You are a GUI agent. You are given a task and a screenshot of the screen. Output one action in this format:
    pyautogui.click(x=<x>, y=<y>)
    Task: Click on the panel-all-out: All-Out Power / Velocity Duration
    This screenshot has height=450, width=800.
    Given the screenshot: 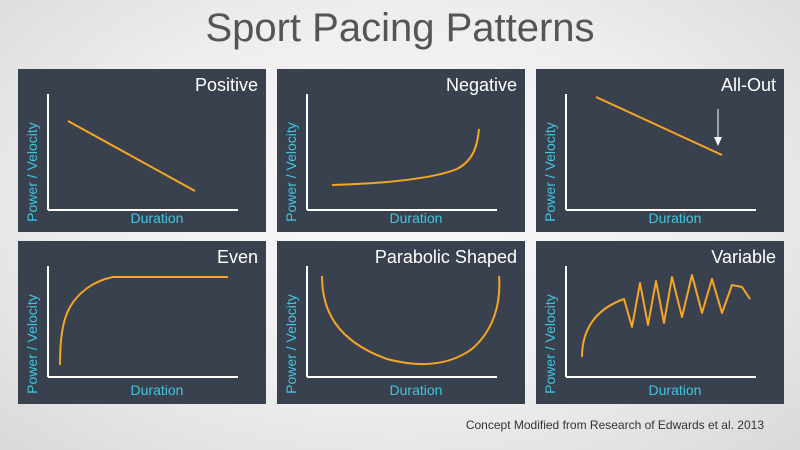 What is the action you would take?
    pyautogui.click(x=660, y=150)
    